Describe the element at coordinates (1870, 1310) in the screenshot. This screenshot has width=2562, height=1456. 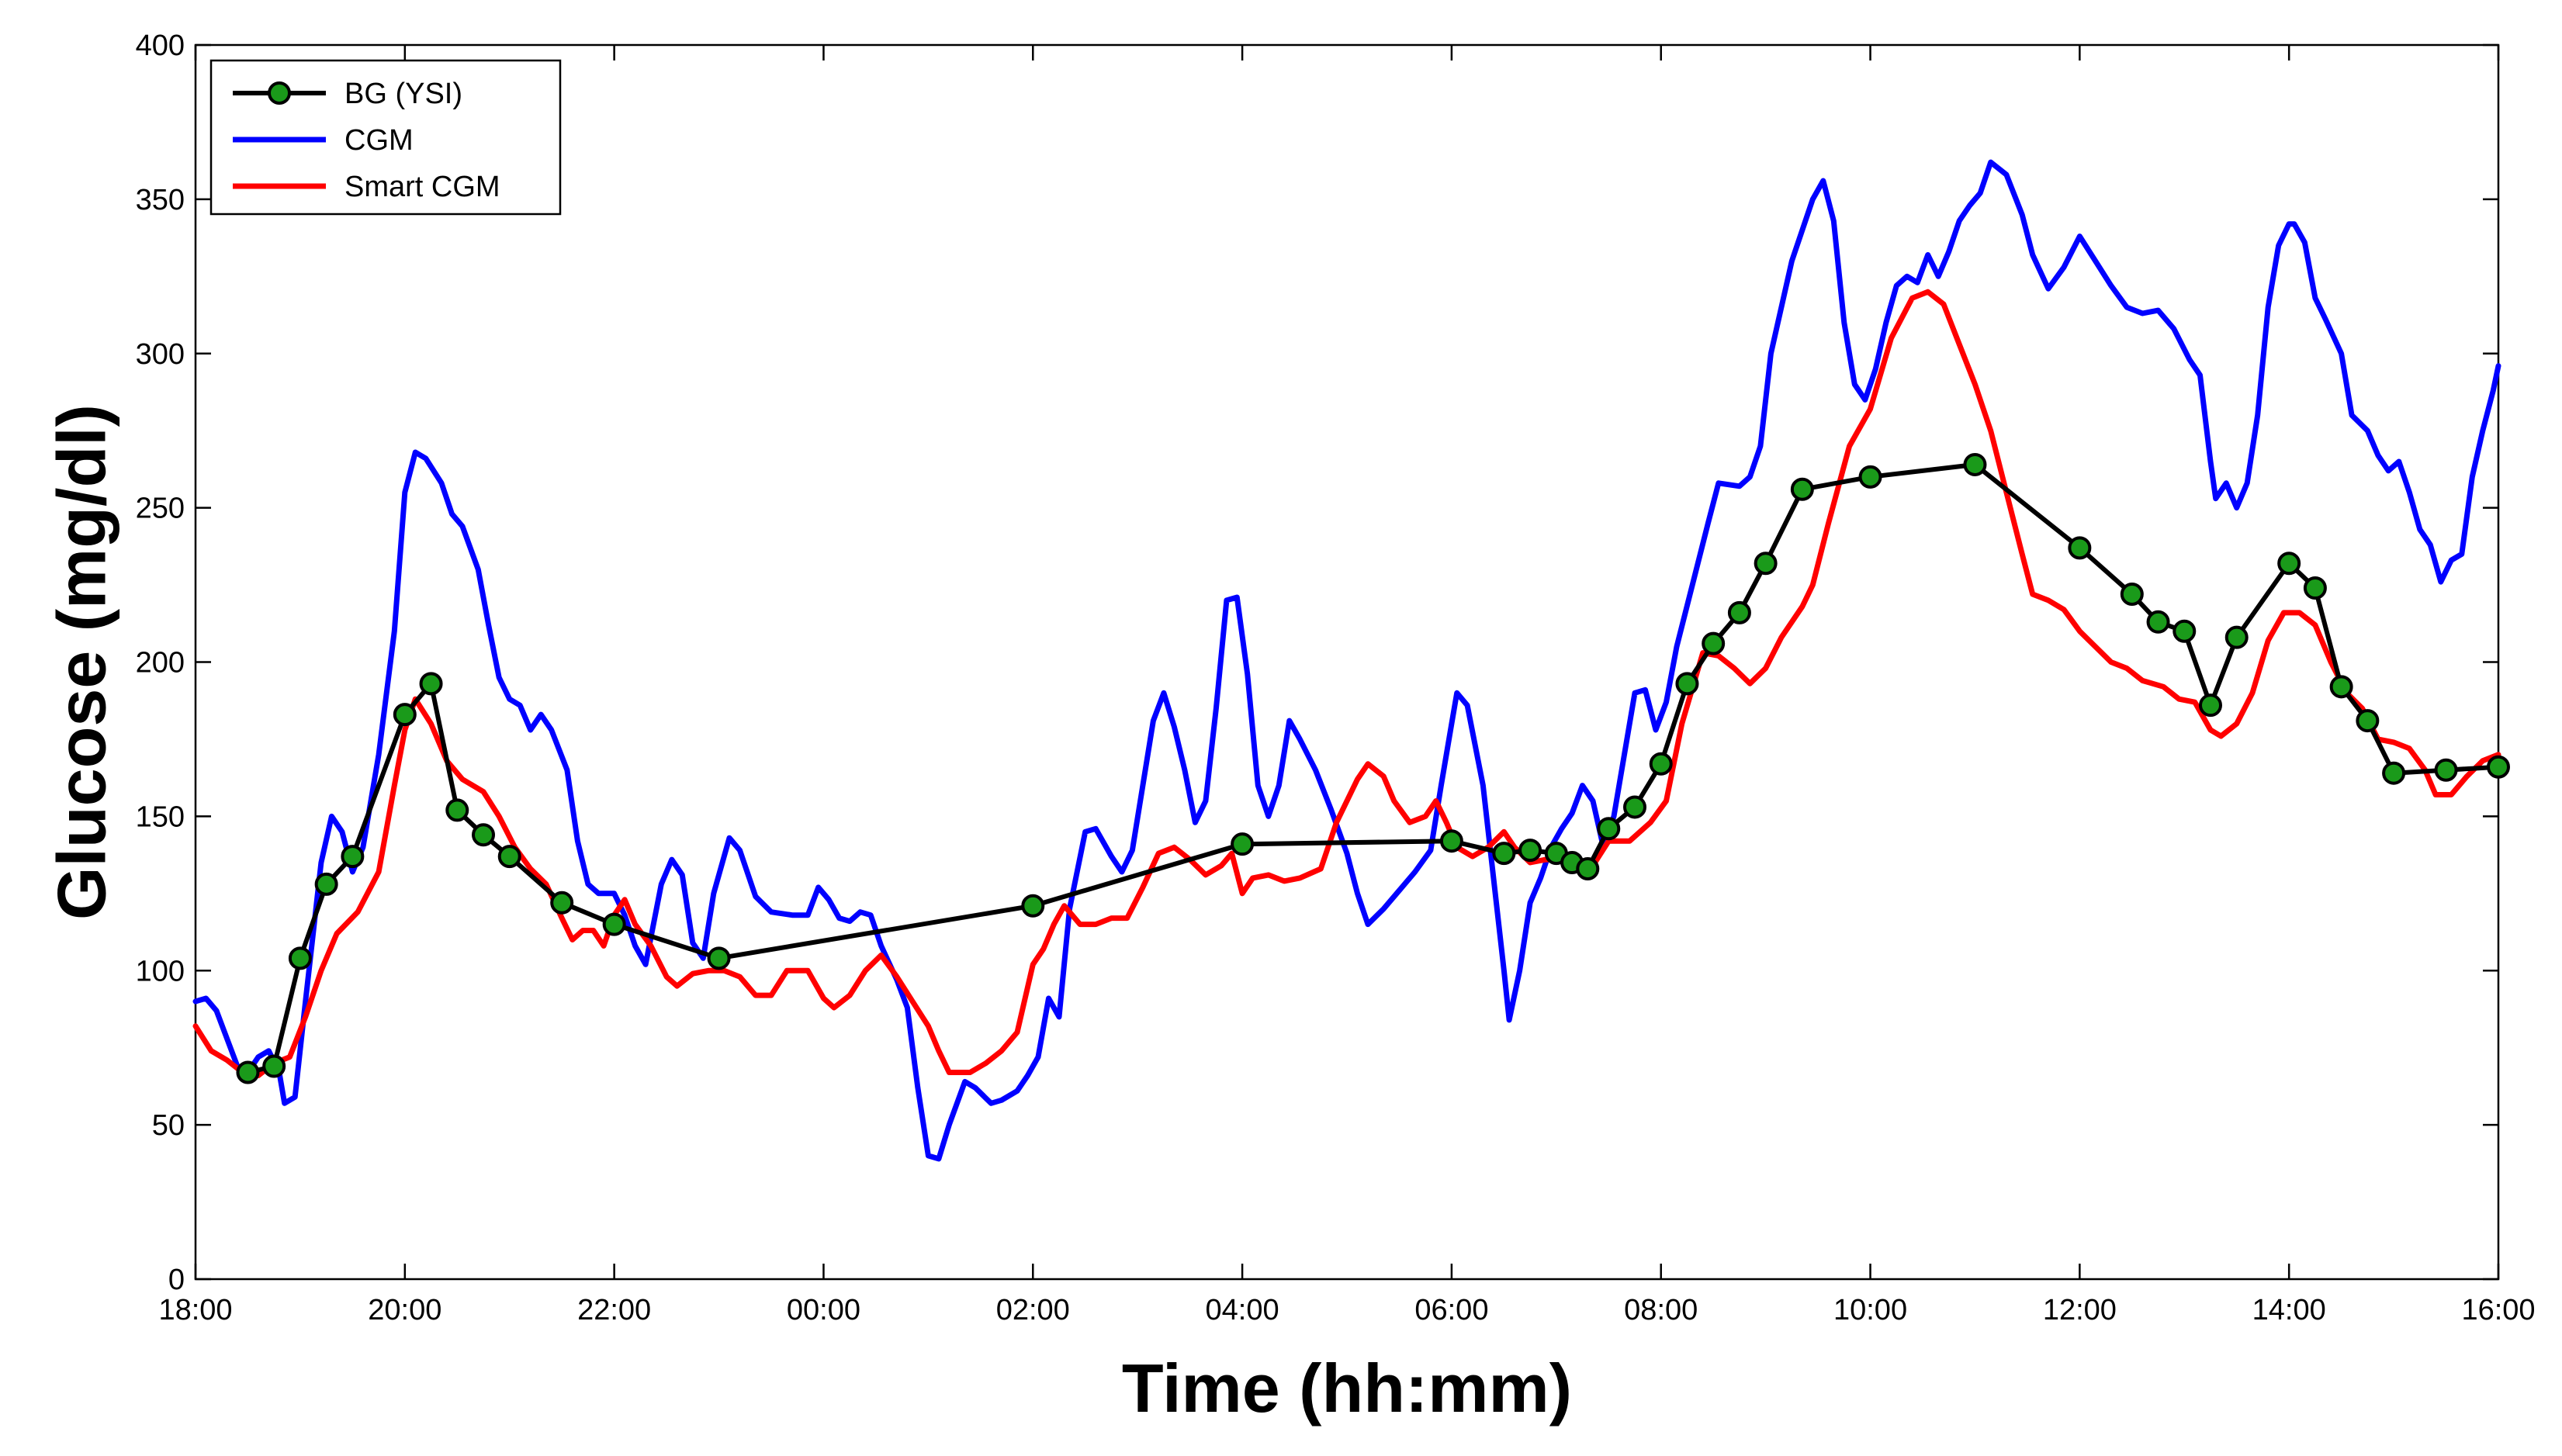
I see `x-tick-label: 10:00` at that location.